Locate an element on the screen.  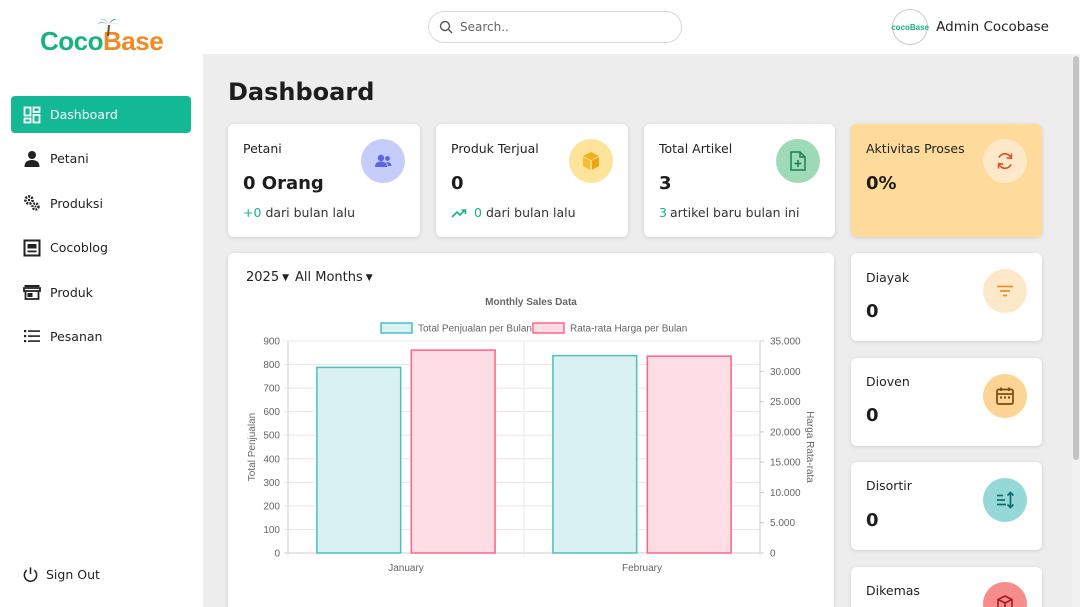
page-scrollbar is located at coordinates (1076, 330).